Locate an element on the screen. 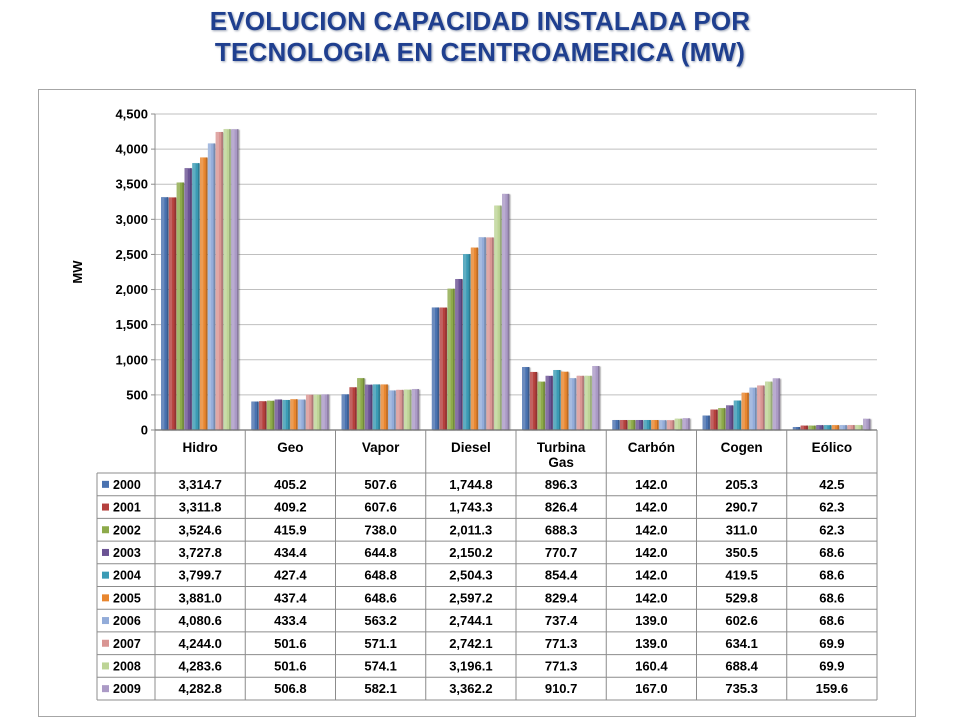 This screenshot has width=960, height=720. y-tick-label: 2,000 is located at coordinates (131, 289).